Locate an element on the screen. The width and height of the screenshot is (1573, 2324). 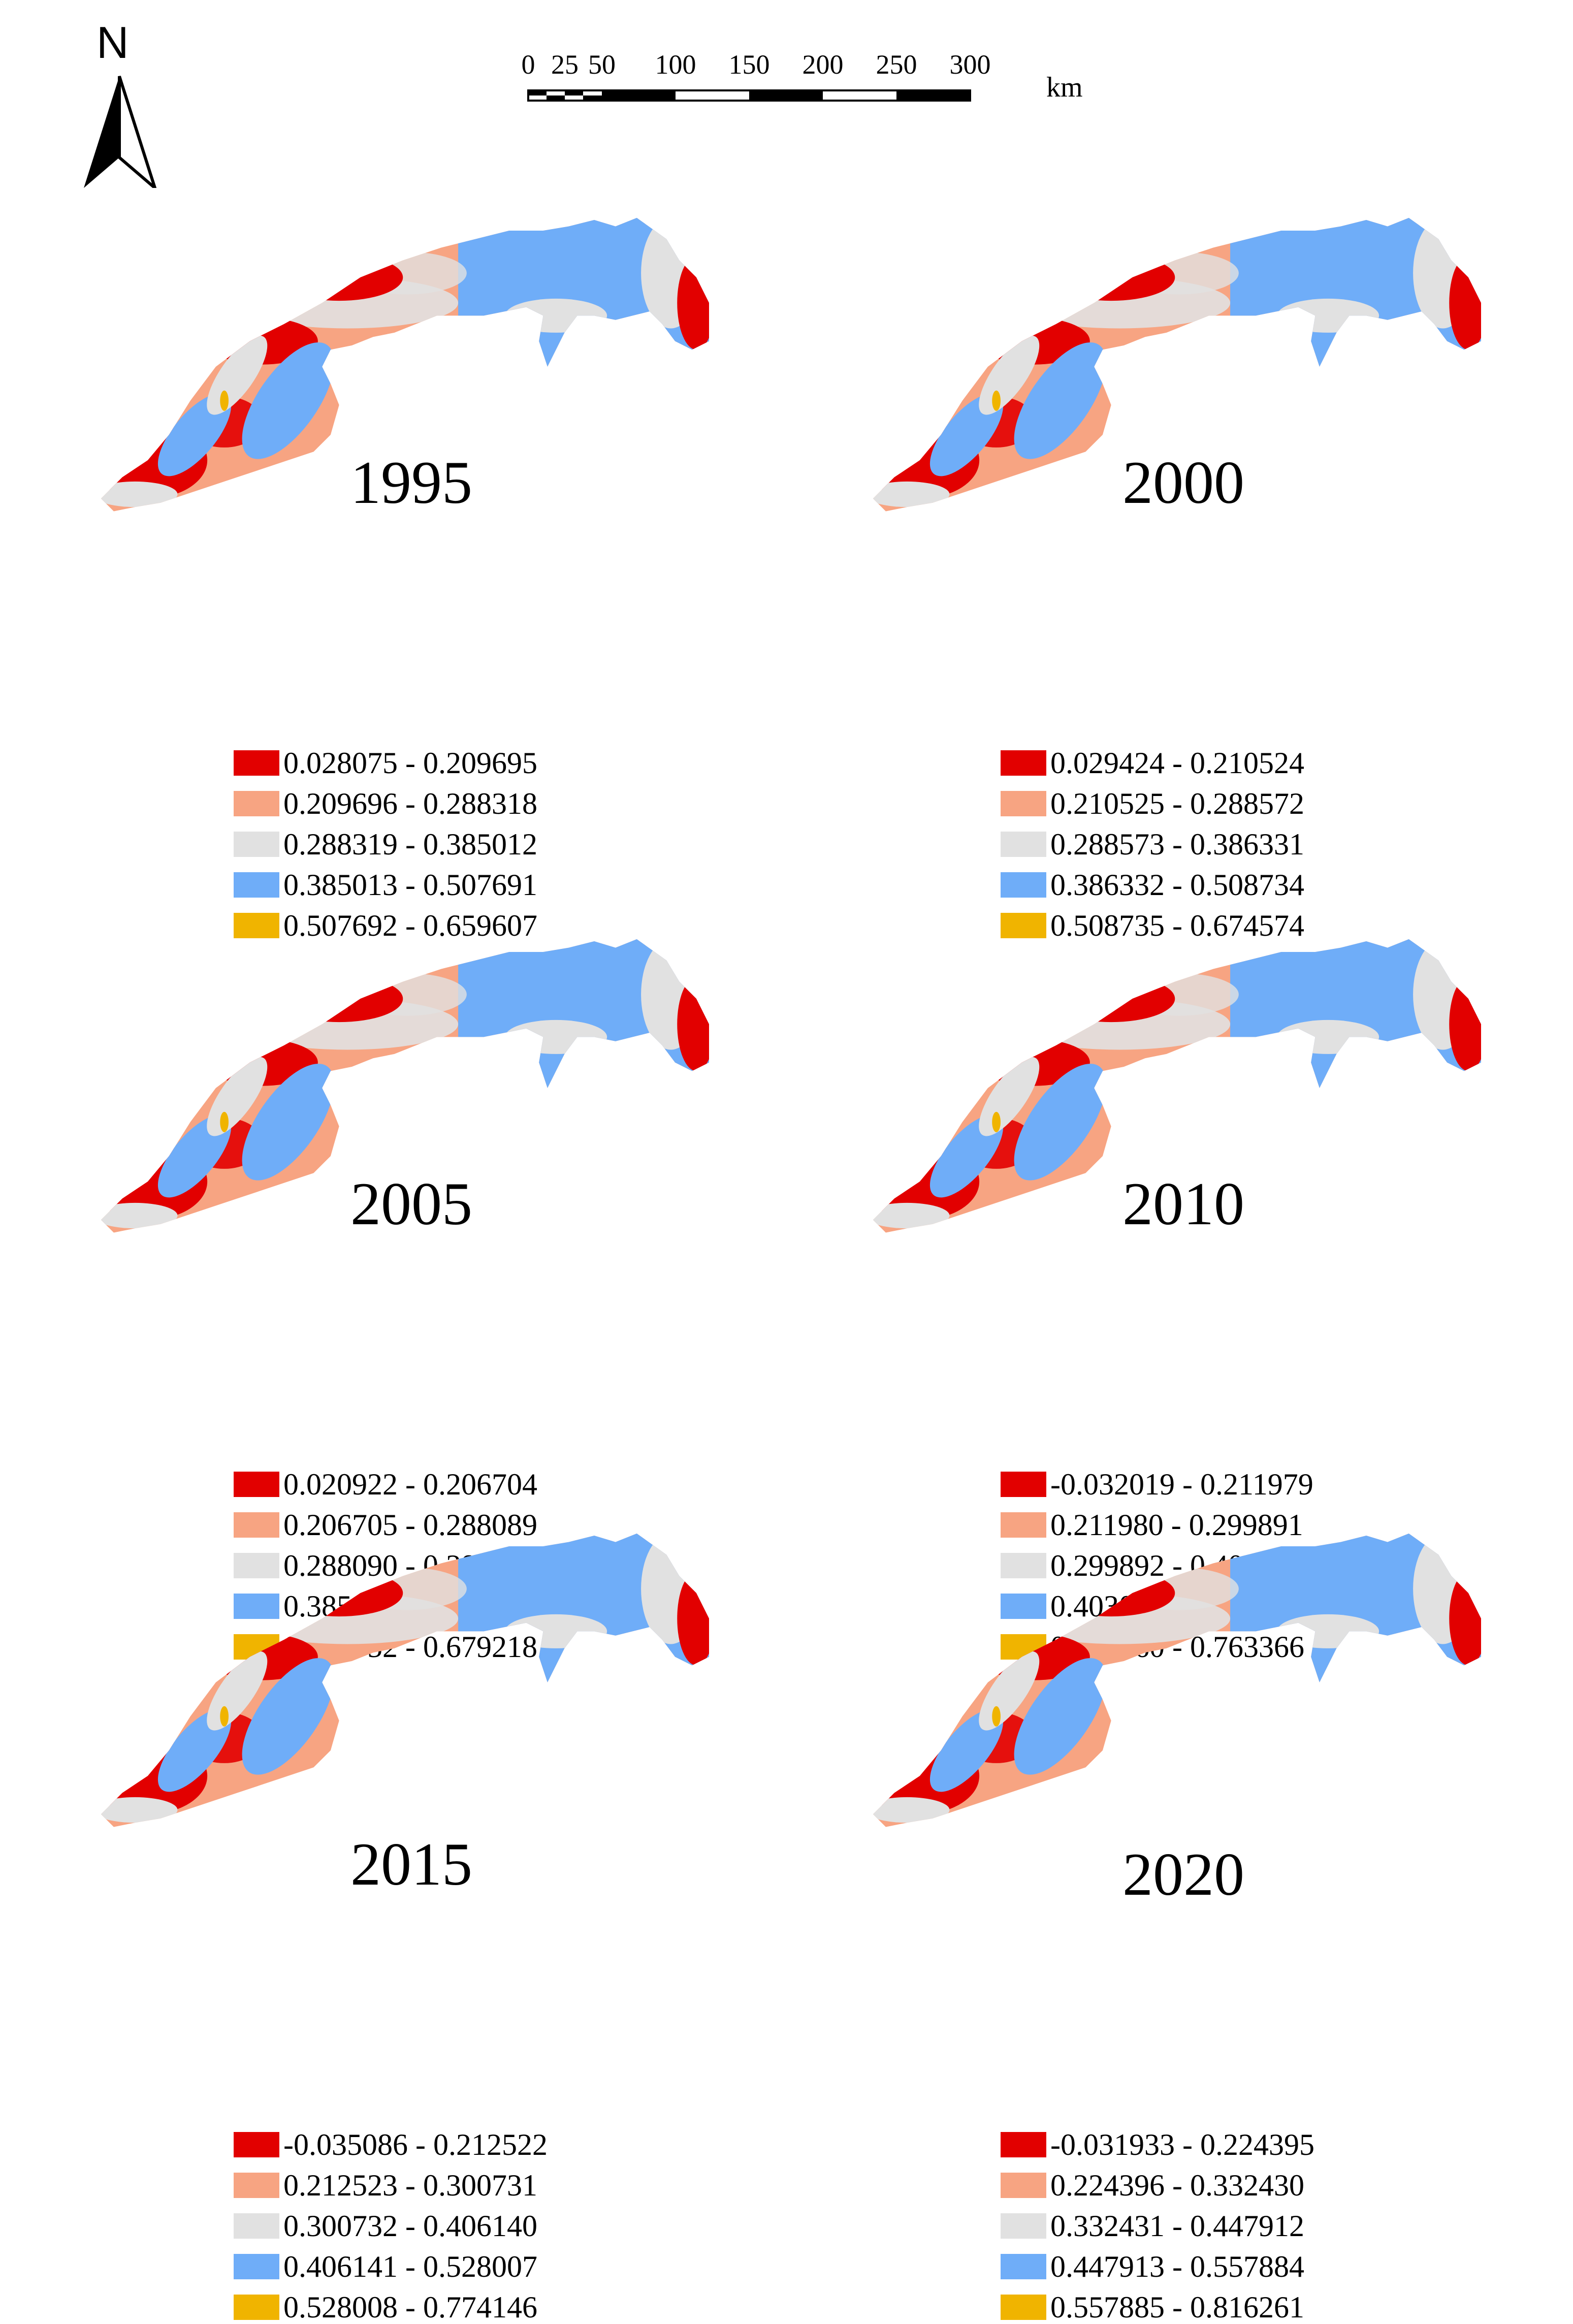
legend-label: 0.385013 - 0.507691 is located at coordinates (410, 885).